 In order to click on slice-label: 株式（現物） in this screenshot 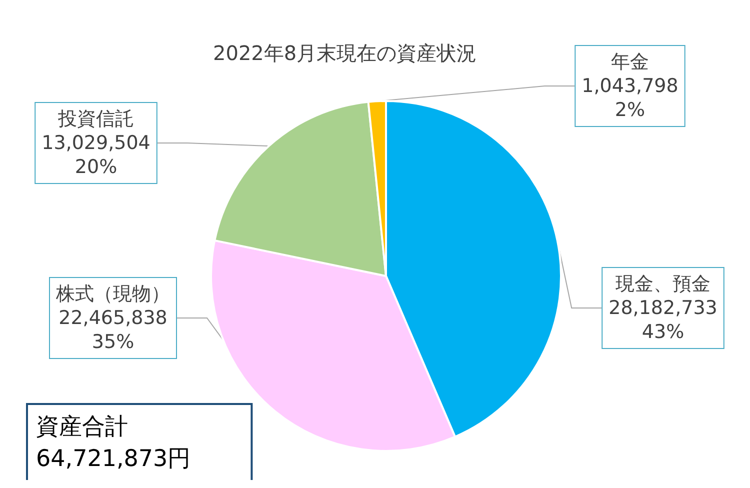, I will do `click(112, 294)`.